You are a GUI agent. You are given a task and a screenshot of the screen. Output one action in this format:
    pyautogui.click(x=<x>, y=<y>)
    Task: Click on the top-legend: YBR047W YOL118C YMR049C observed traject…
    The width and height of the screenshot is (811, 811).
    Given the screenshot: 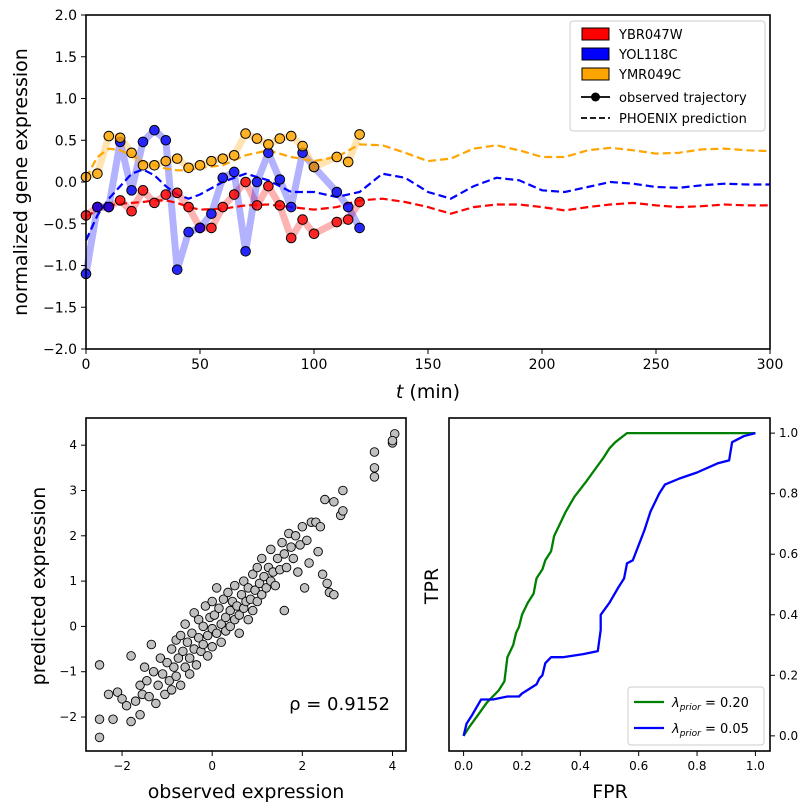 What is the action you would take?
    pyautogui.click(x=667, y=76)
    